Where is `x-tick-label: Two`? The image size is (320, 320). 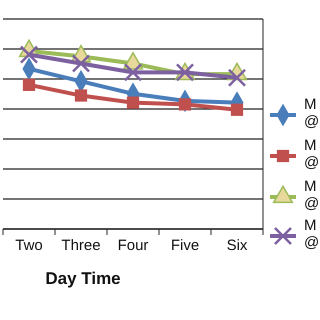
x-tick-label: Two is located at coordinates (29, 245).